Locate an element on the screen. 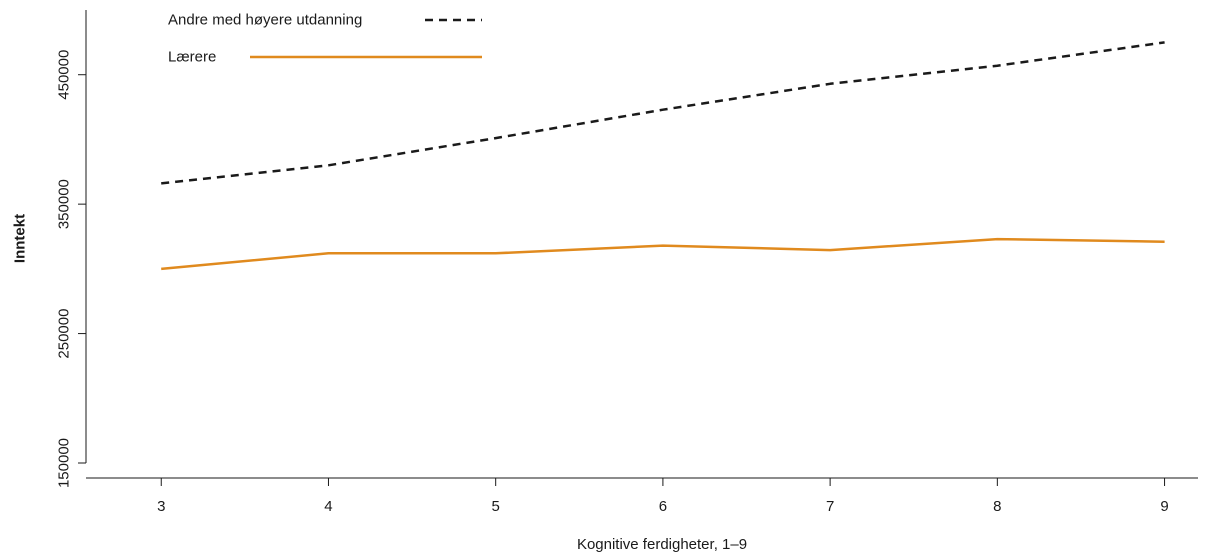 Image resolution: width=1216 pixels, height=558 pixels. x-tick-label: 5 is located at coordinates (496, 506).